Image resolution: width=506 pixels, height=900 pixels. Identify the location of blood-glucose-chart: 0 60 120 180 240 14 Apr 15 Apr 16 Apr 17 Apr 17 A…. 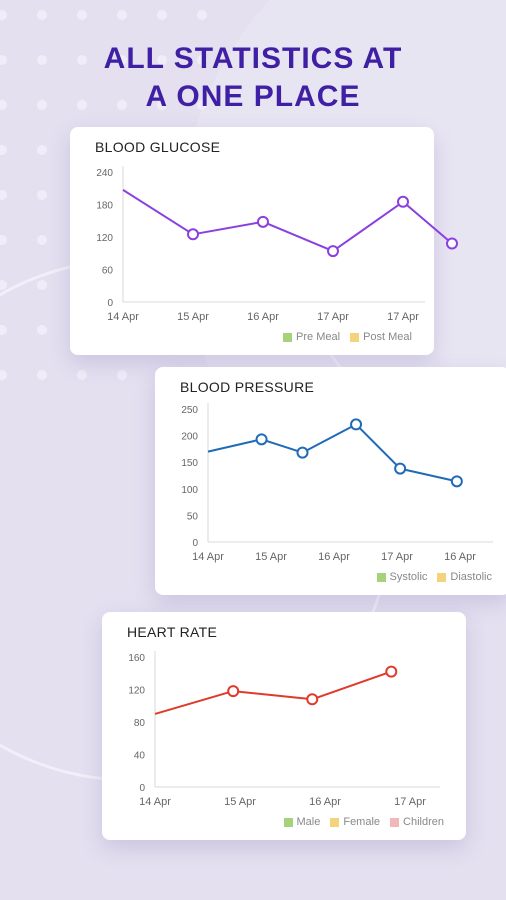
(277, 244).